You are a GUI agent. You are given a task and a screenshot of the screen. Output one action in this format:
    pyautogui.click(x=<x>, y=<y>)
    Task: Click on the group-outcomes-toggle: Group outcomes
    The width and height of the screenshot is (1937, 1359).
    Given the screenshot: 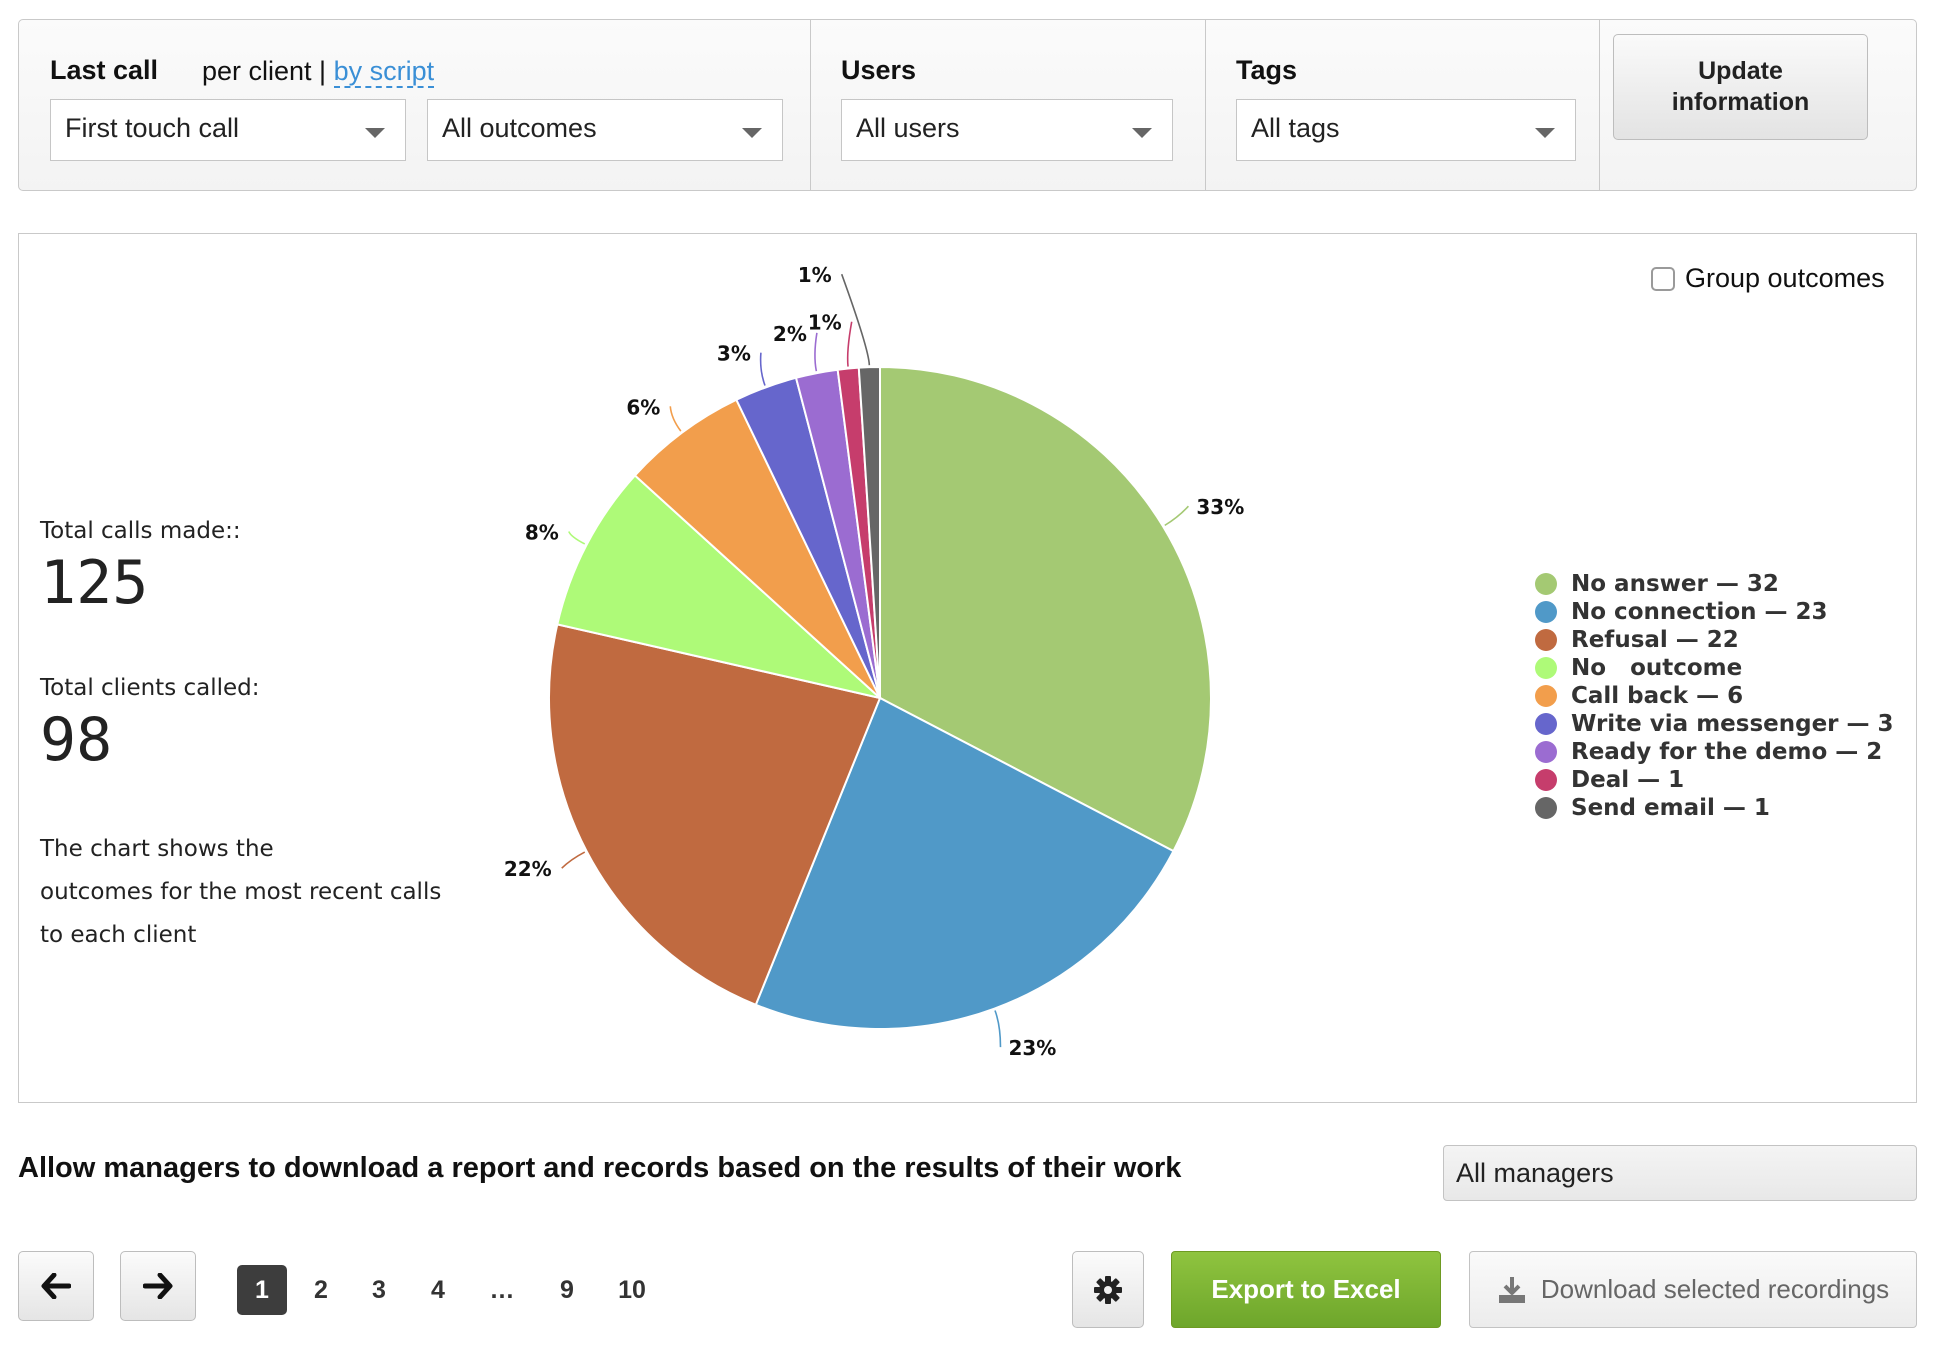 What is the action you would take?
    pyautogui.click(x=1768, y=278)
    